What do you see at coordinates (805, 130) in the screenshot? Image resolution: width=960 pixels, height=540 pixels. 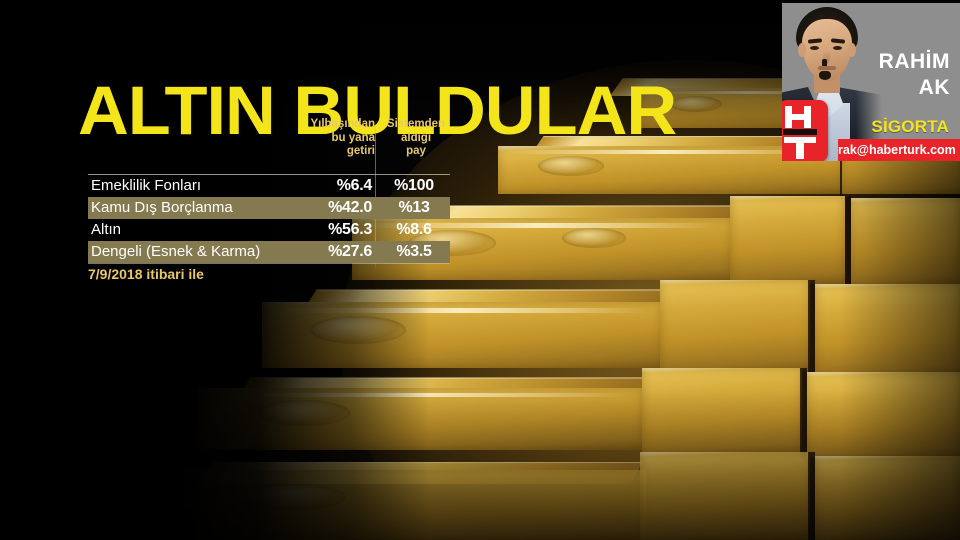 I see `haberturk-logo-icon` at bounding box center [805, 130].